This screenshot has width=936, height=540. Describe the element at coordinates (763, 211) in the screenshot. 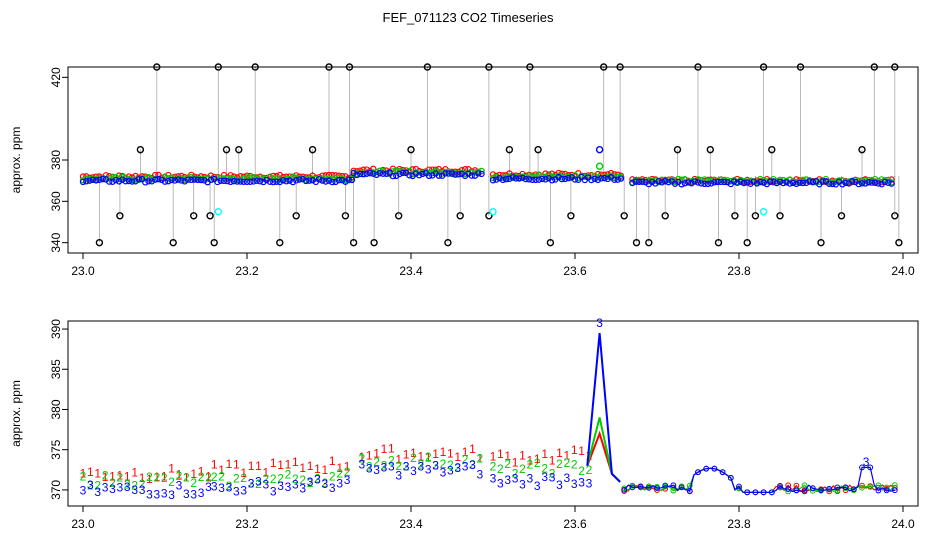

I see `cyan-point` at that location.